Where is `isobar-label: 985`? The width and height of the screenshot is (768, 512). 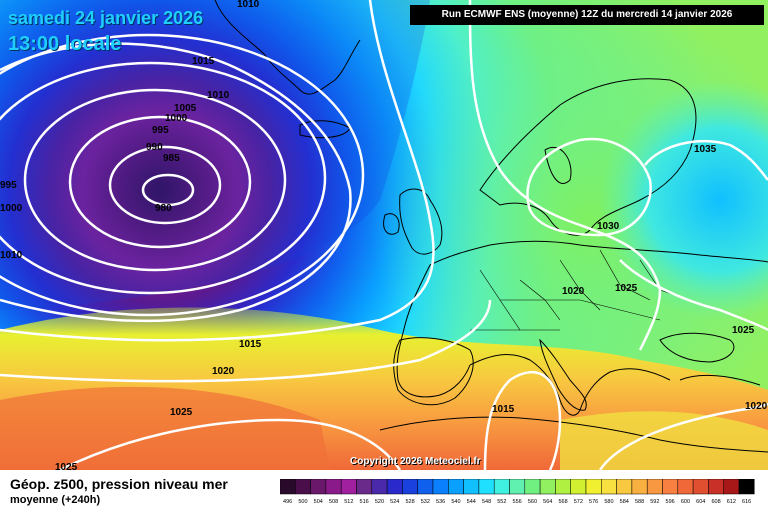
isobar-label: 985 is located at coordinates (171, 158).